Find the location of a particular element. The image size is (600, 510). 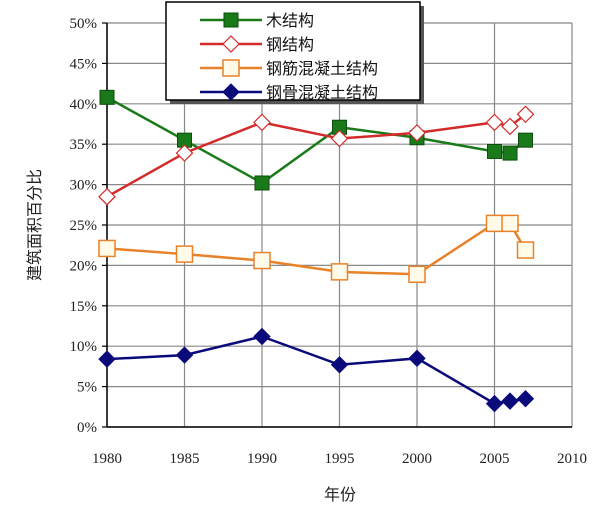

y-tick-label: 40% is located at coordinates (84, 105).